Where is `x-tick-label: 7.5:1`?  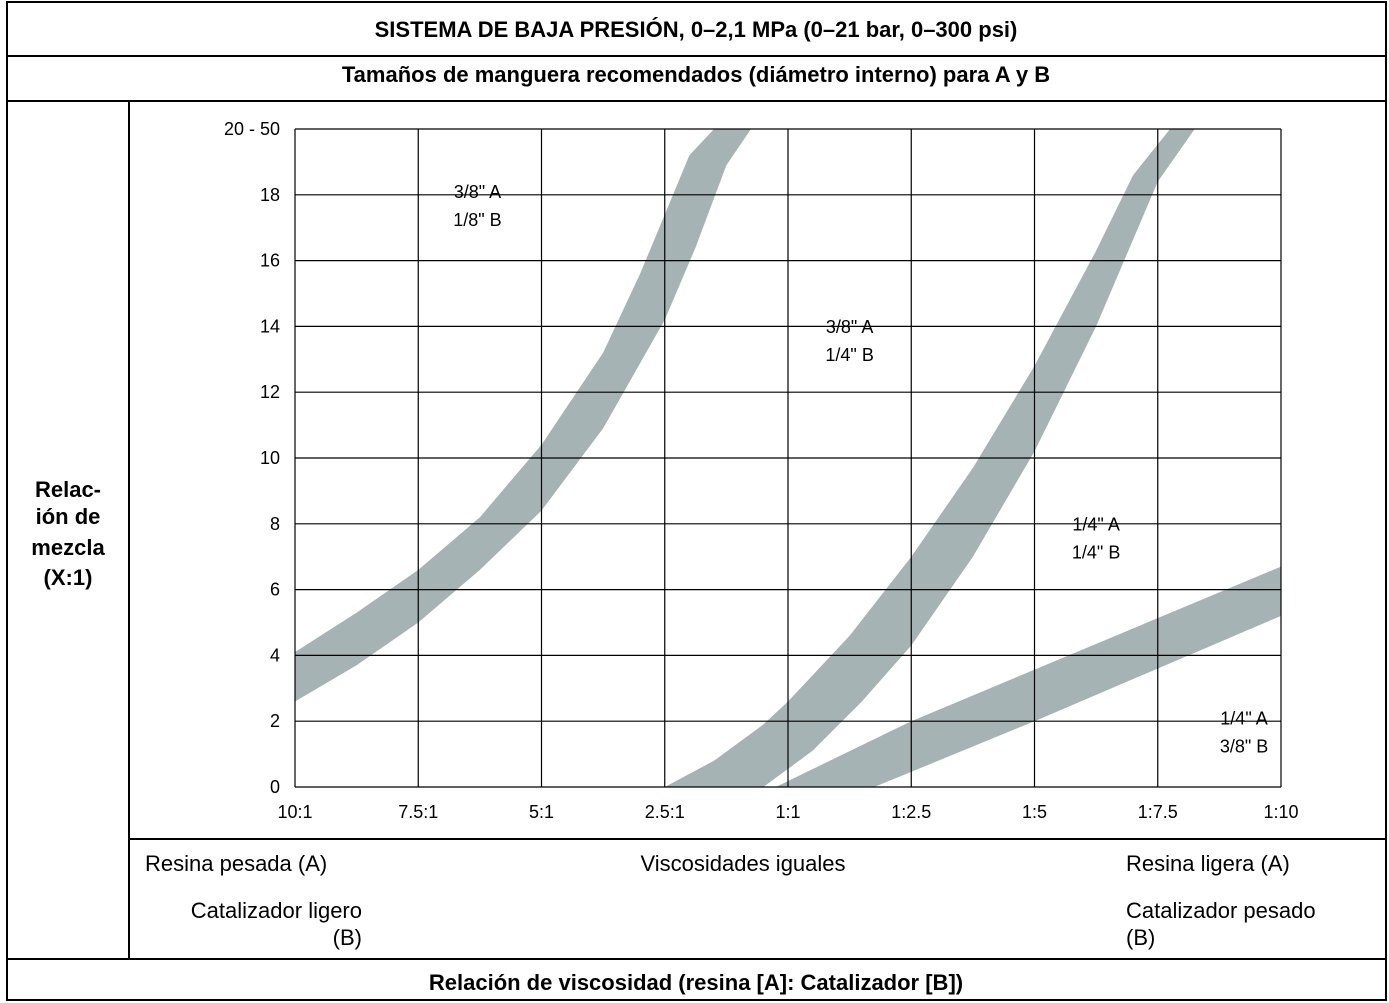
x-tick-label: 7.5:1 is located at coordinates (418, 812).